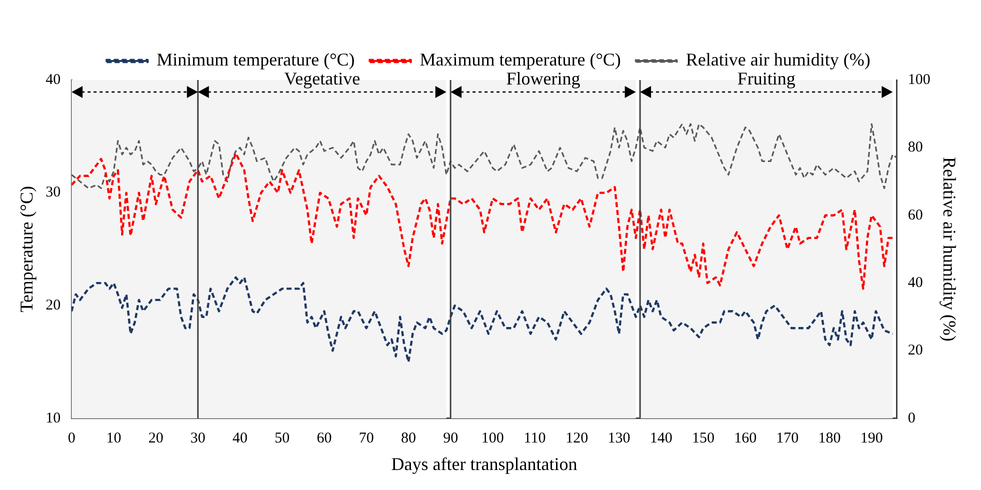 The image size is (981, 490). What do you see at coordinates (912, 418) in the screenshot?
I see `y2-tick-label: 0` at bounding box center [912, 418].